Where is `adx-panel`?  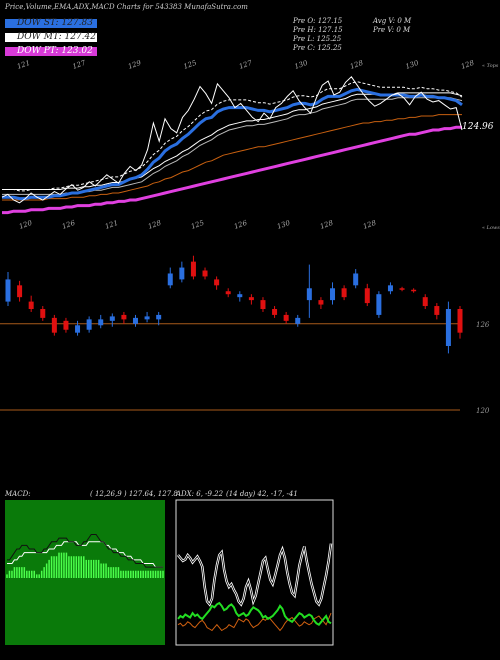 adx-panel is located at coordinates (254, 572).